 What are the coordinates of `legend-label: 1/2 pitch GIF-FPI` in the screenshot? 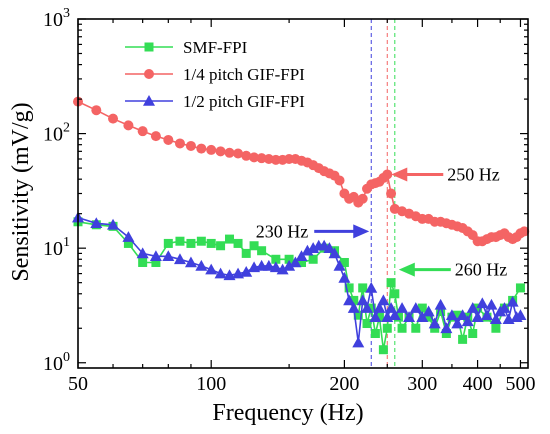 It's located at (244, 101).